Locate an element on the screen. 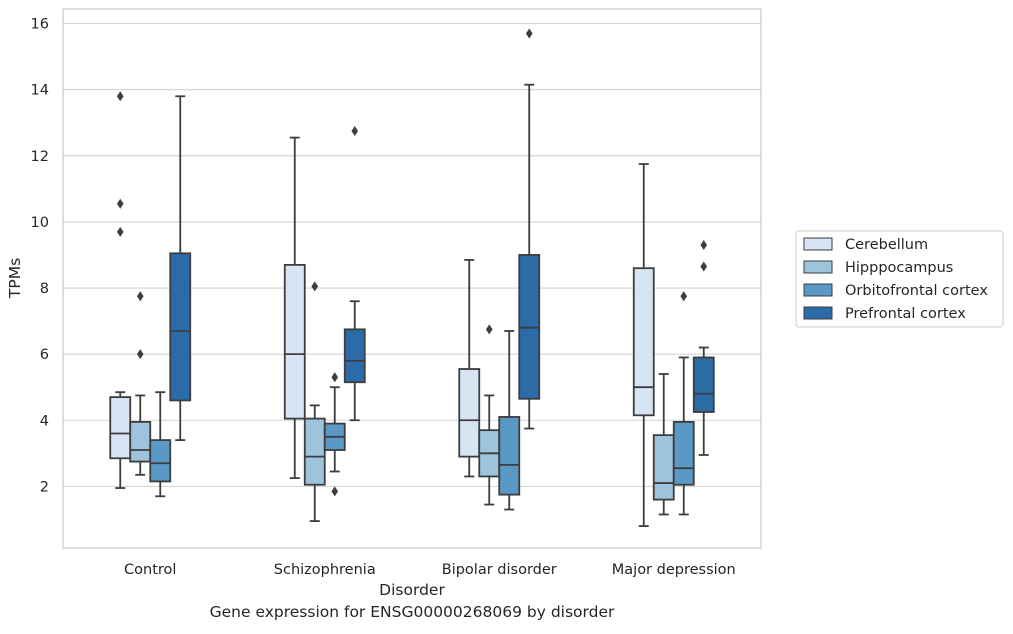 The image size is (1013, 634). y-tick-label: 8 is located at coordinates (44, 289).